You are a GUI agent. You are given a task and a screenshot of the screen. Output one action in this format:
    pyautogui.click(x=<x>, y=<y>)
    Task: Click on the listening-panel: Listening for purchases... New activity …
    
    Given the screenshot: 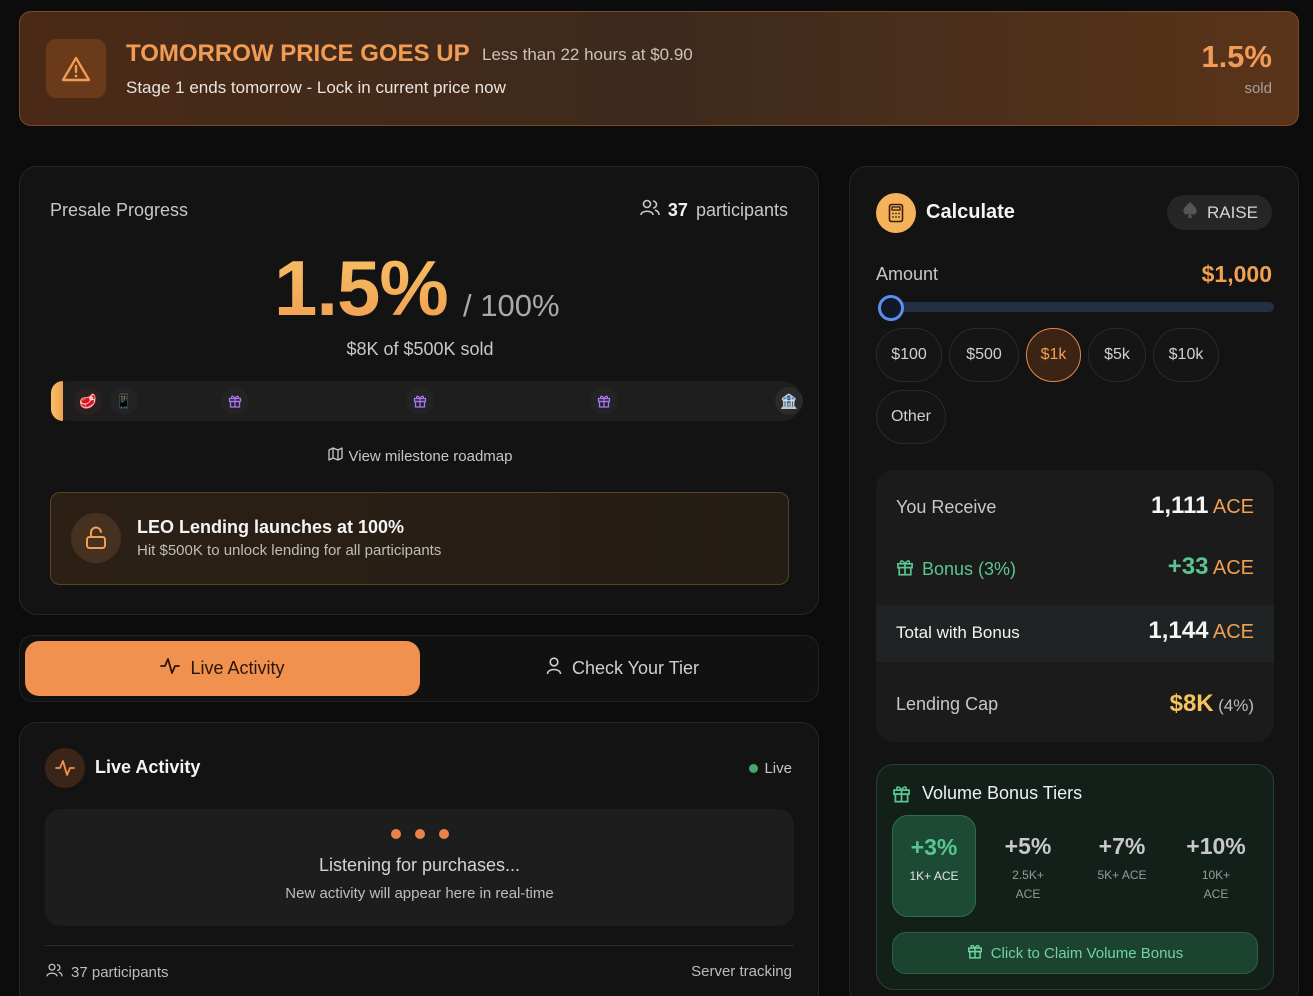 What is the action you would take?
    pyautogui.click(x=419, y=867)
    